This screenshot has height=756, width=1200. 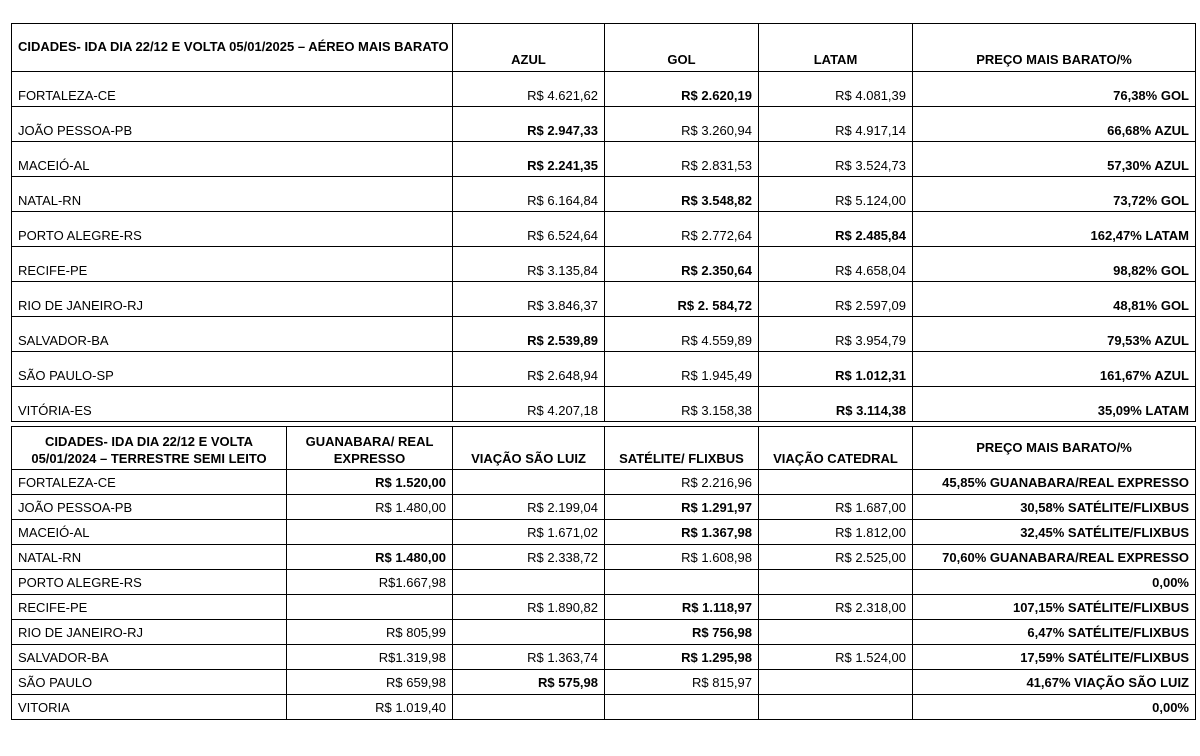 I want to click on satelite-price-cell: R$ 756,98, so click(x=681, y=632).